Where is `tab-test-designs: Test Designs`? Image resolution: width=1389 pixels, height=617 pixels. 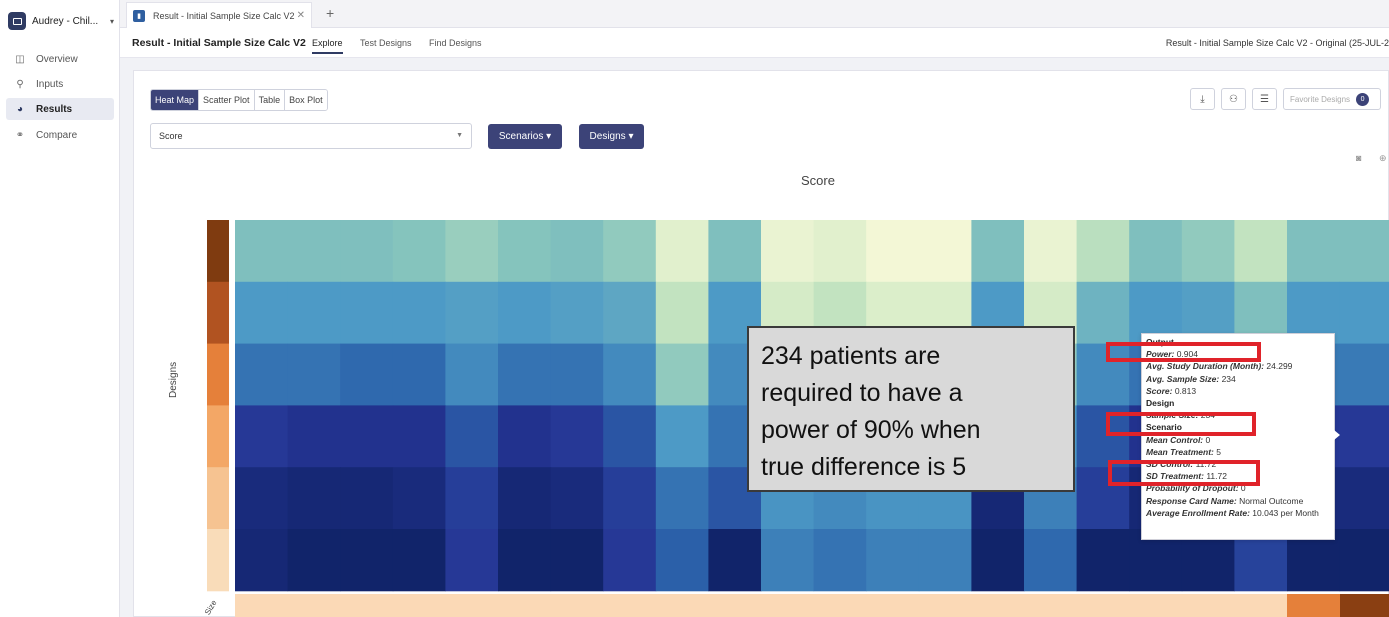 tab-test-designs: Test Designs is located at coordinates (386, 43).